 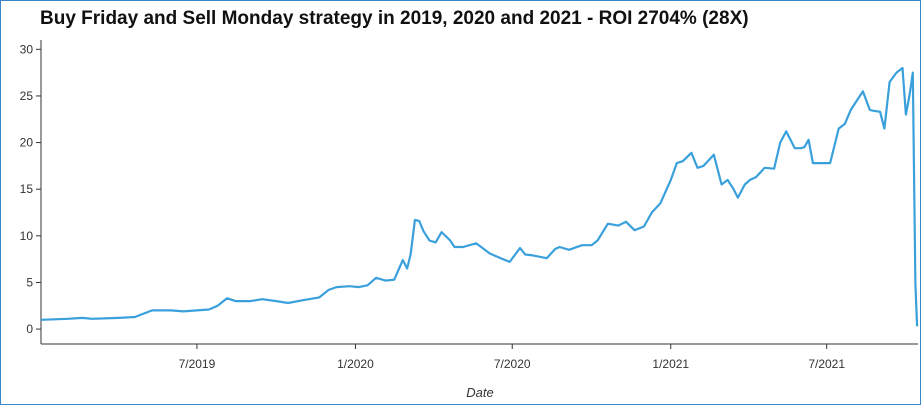 I want to click on y-axis-ticks: 0 5 10 15 20 25 30, so click(x=30, y=189).